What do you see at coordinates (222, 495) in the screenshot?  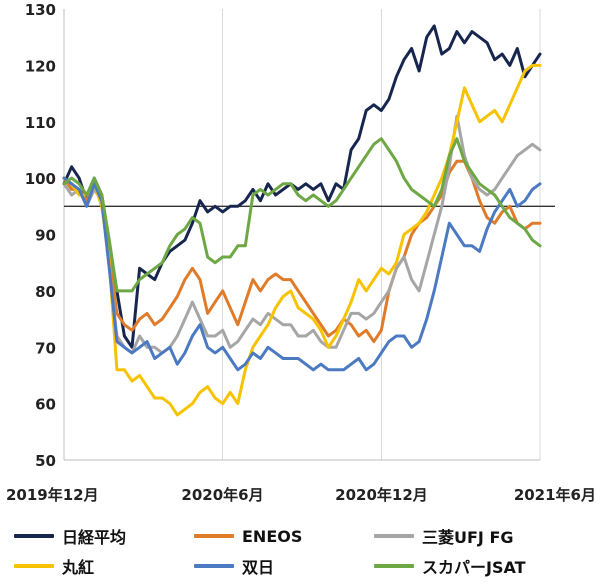 I see `x-tick-label-1: 2020年6月` at bounding box center [222, 495].